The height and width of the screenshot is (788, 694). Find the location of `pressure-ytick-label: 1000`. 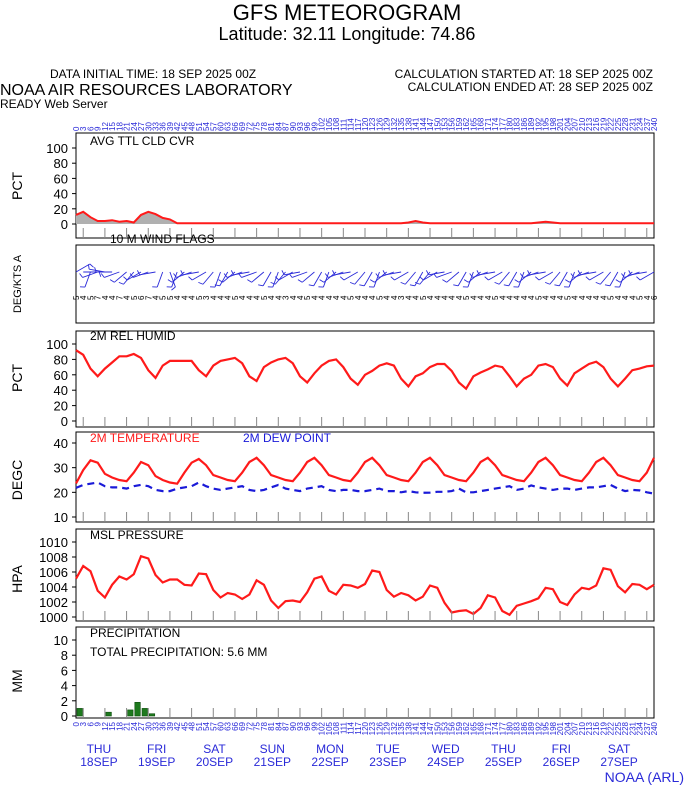

pressure-ytick-label: 1000 is located at coordinates (53, 617).